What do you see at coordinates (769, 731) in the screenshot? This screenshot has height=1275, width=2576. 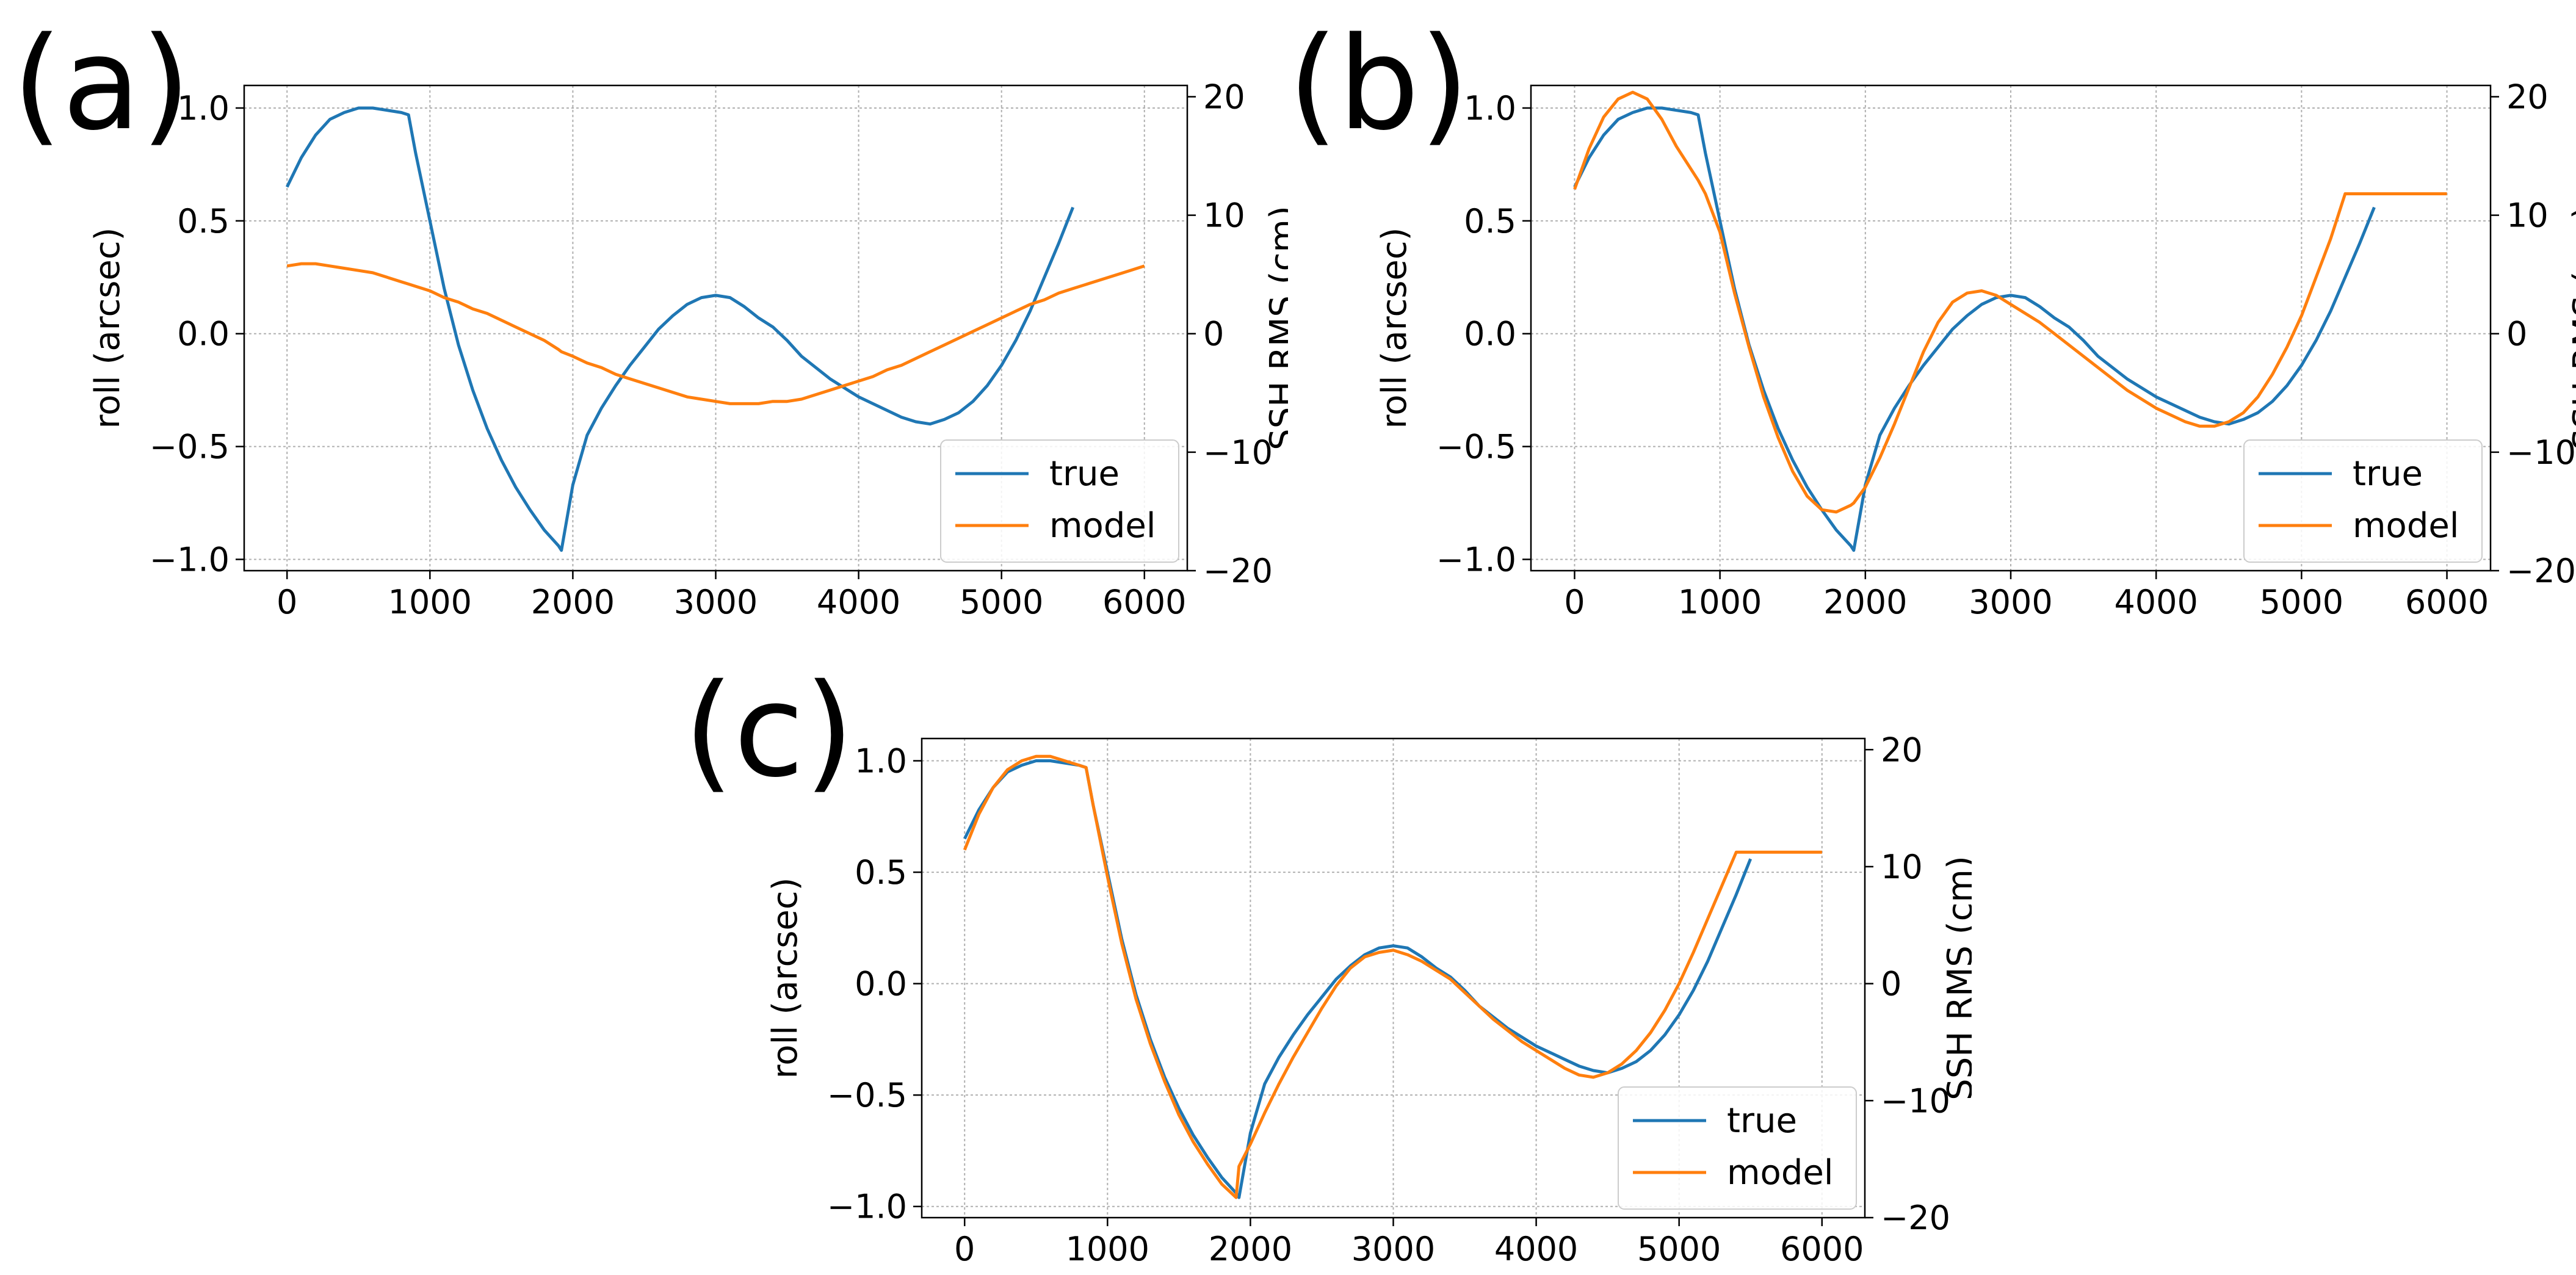 I see `panel-label: (c)` at bounding box center [769, 731].